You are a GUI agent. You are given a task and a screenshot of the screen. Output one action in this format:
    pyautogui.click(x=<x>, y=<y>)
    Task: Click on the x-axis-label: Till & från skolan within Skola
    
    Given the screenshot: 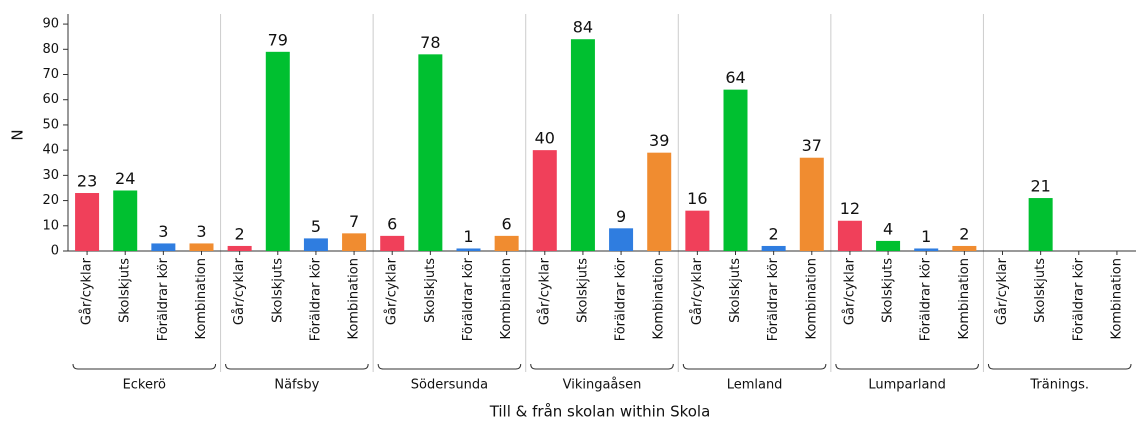 What is the action you would take?
    pyautogui.click(x=600, y=412)
    